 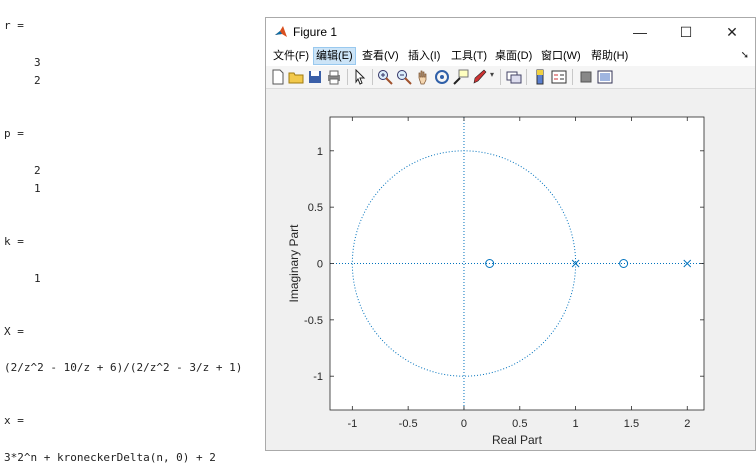 I want to click on menu-desktop: 桌面(D), so click(x=514, y=56).